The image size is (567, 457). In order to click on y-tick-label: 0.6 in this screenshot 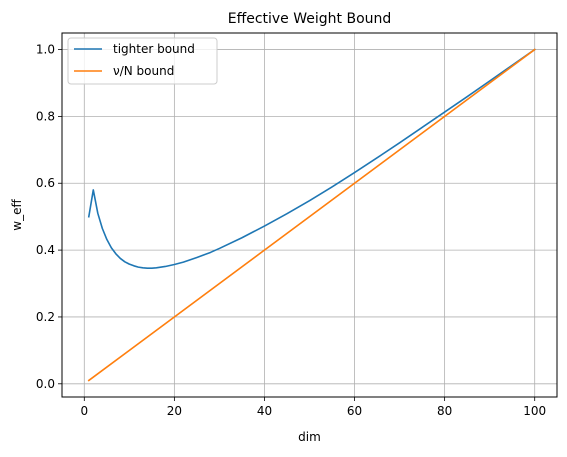, I will do `click(45, 183)`.